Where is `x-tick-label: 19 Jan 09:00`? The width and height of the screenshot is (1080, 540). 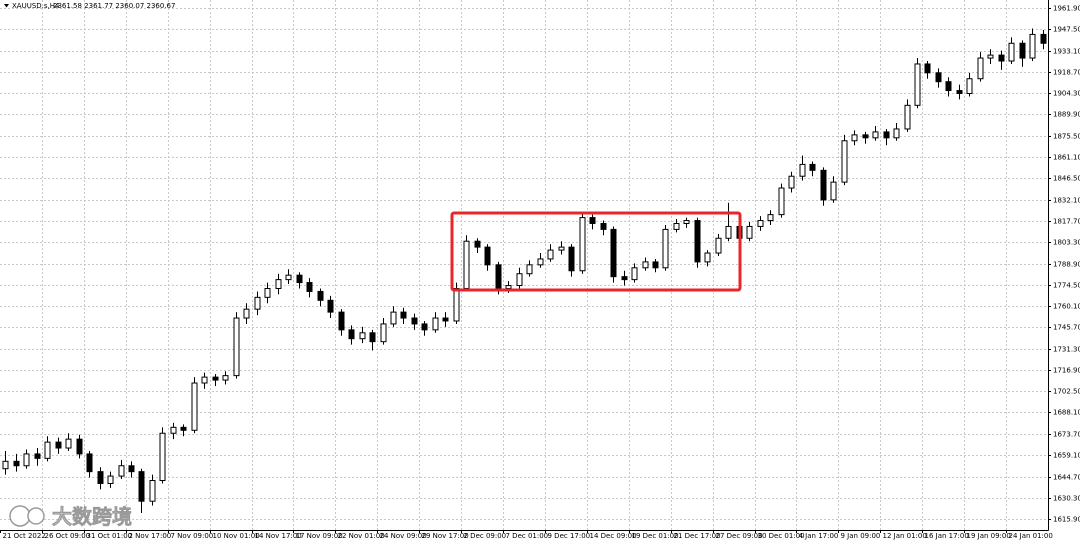
x-tick-label: 19 Jan 09:00 is located at coordinates (989, 536).